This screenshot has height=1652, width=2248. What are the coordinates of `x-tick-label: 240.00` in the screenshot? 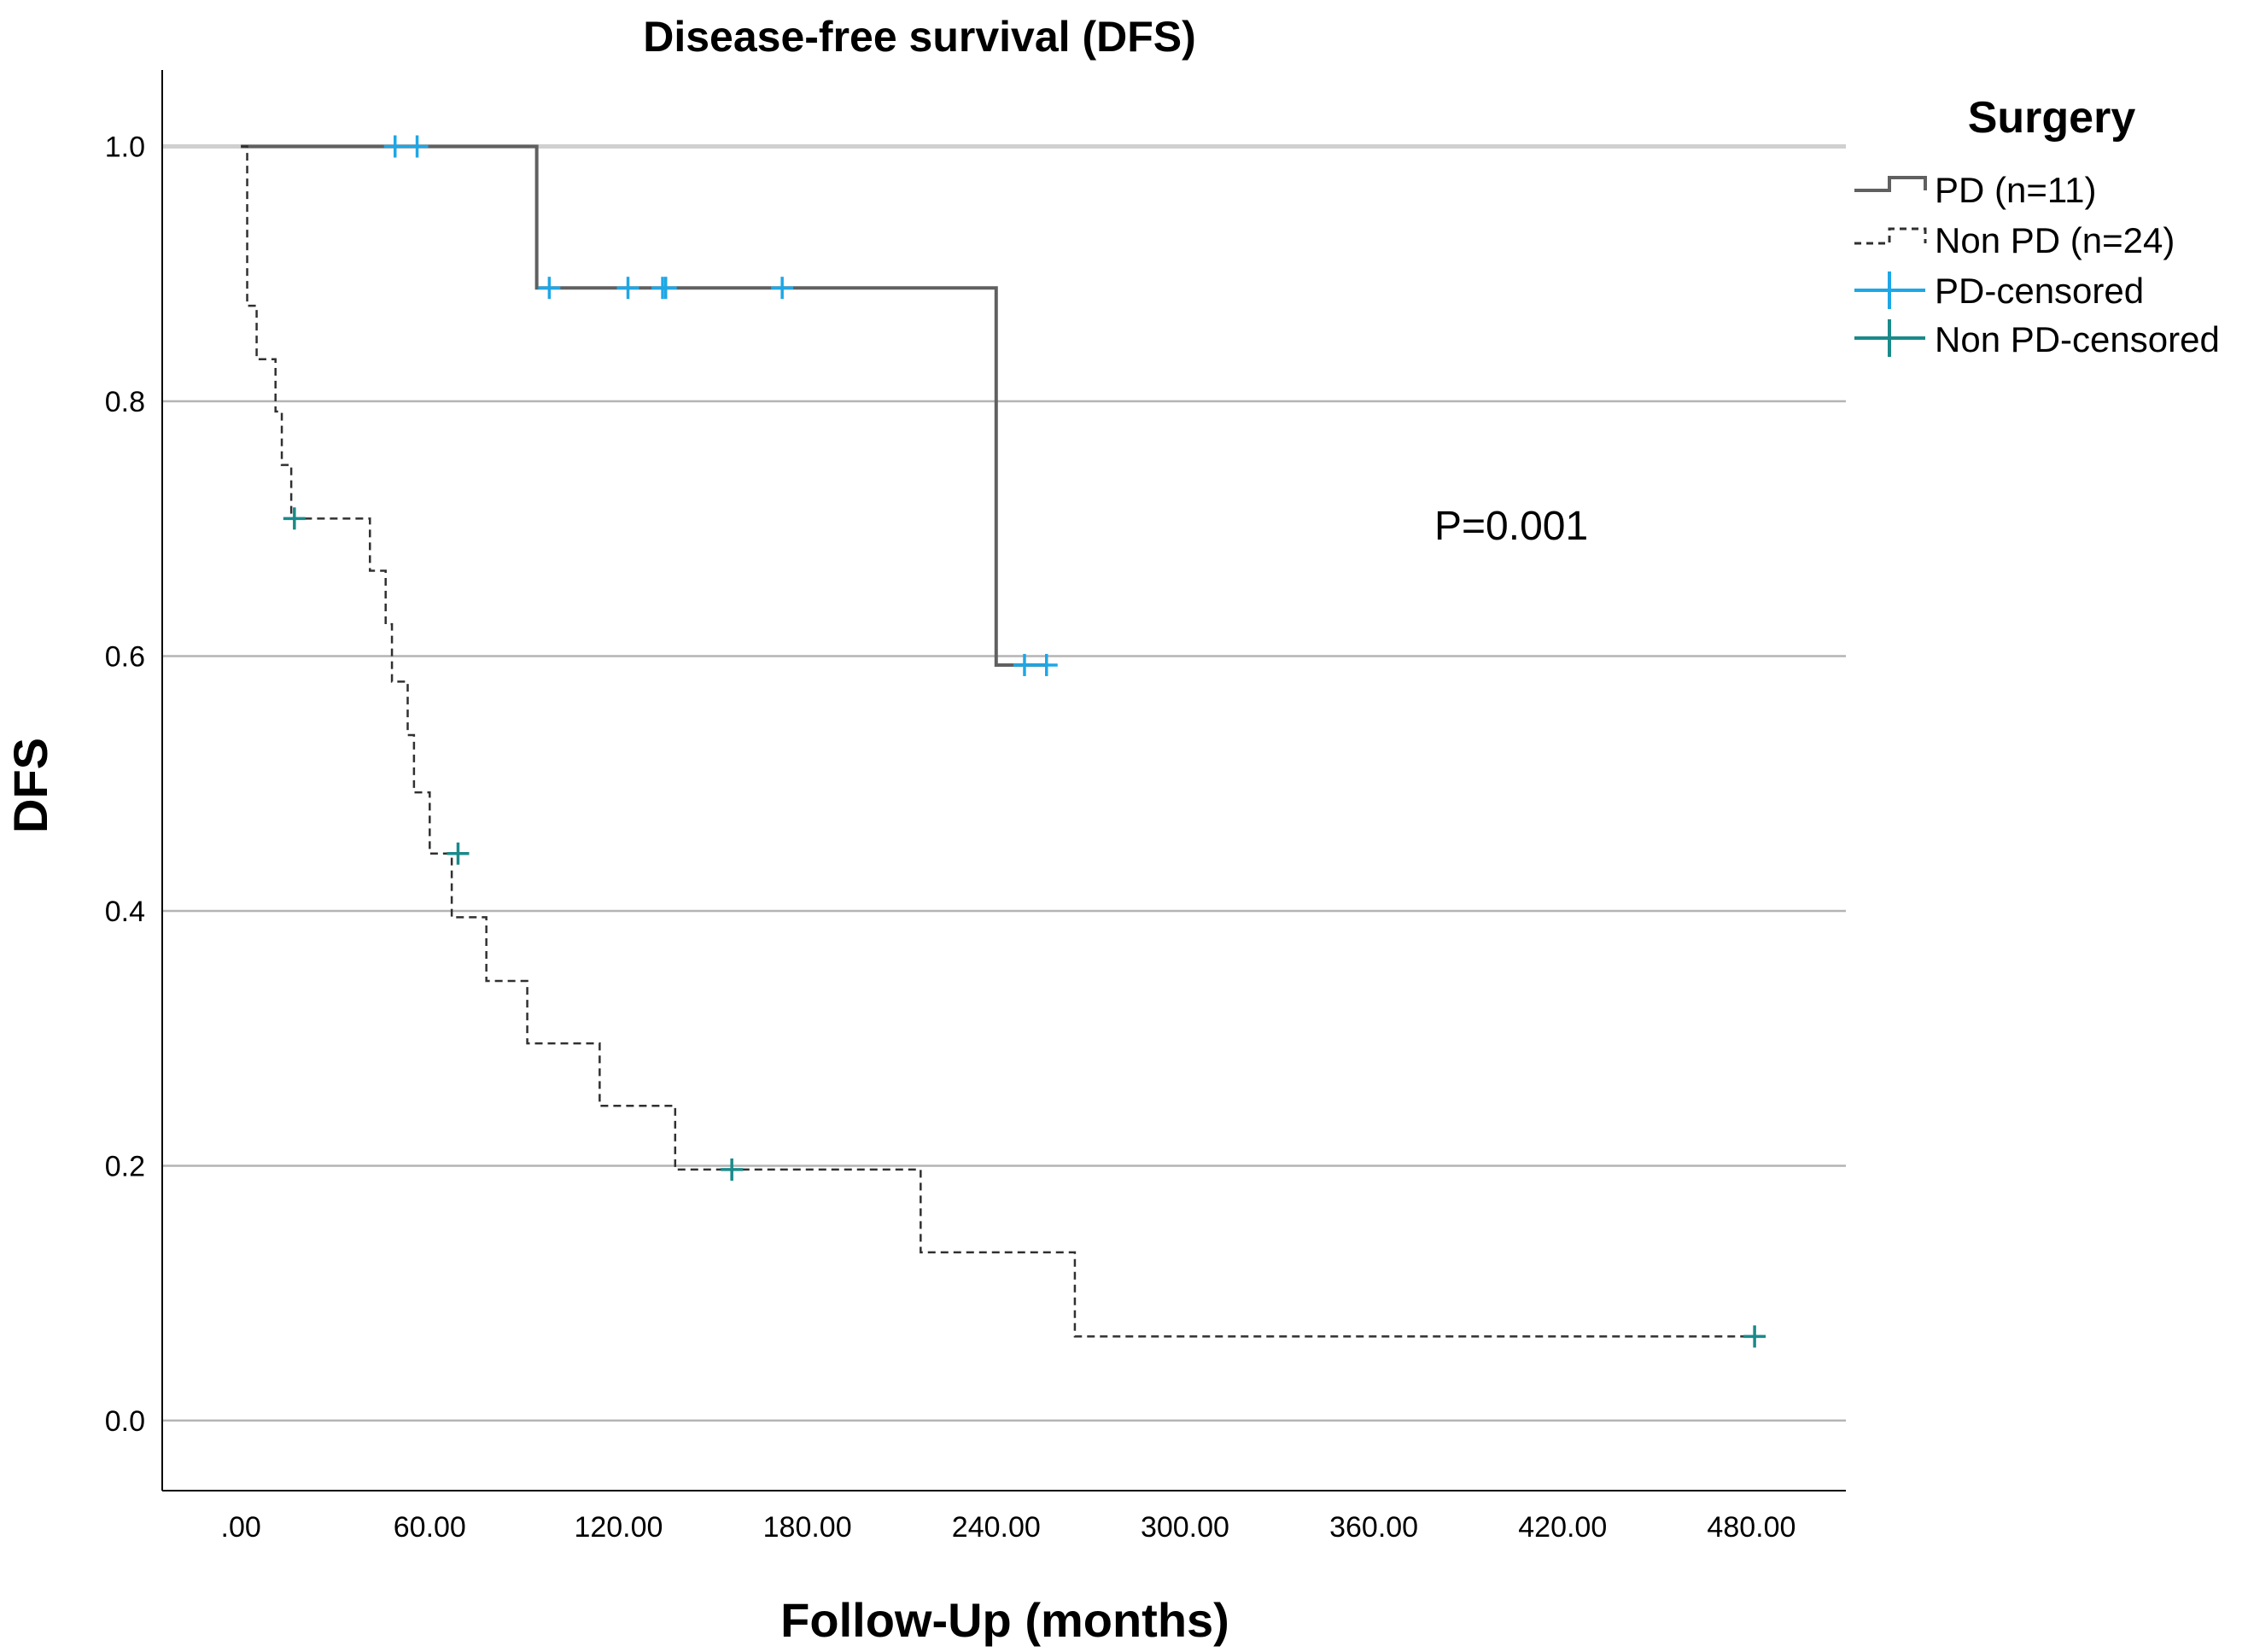 It's located at (996, 1527).